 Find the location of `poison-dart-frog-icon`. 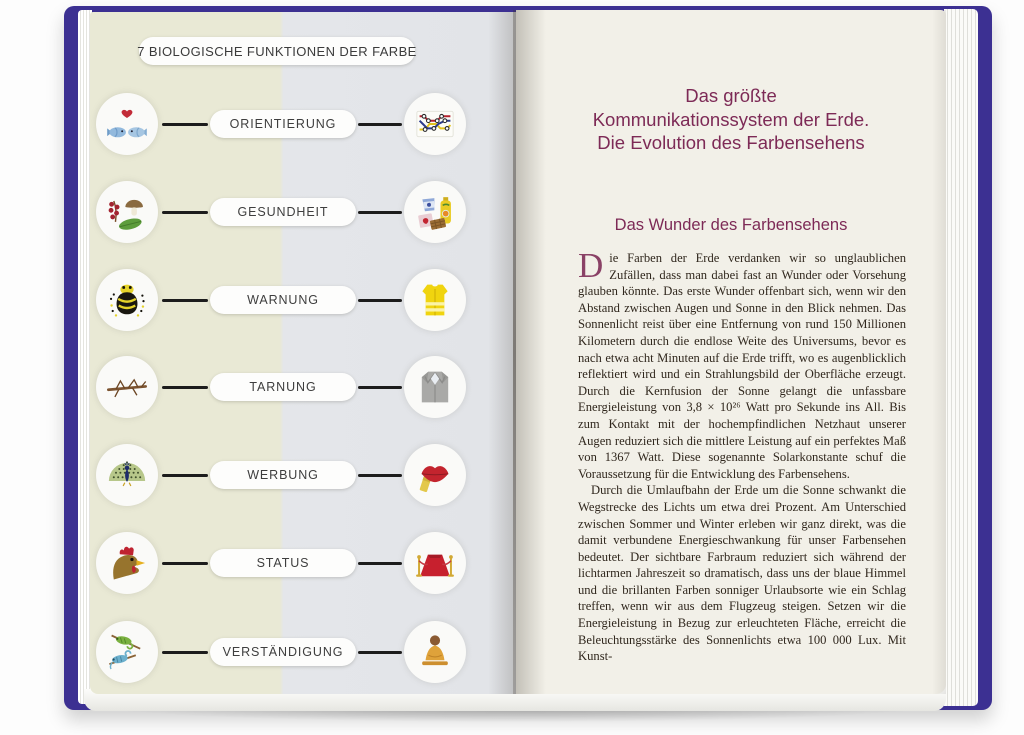

poison-dart-frog-icon is located at coordinates (127, 300).